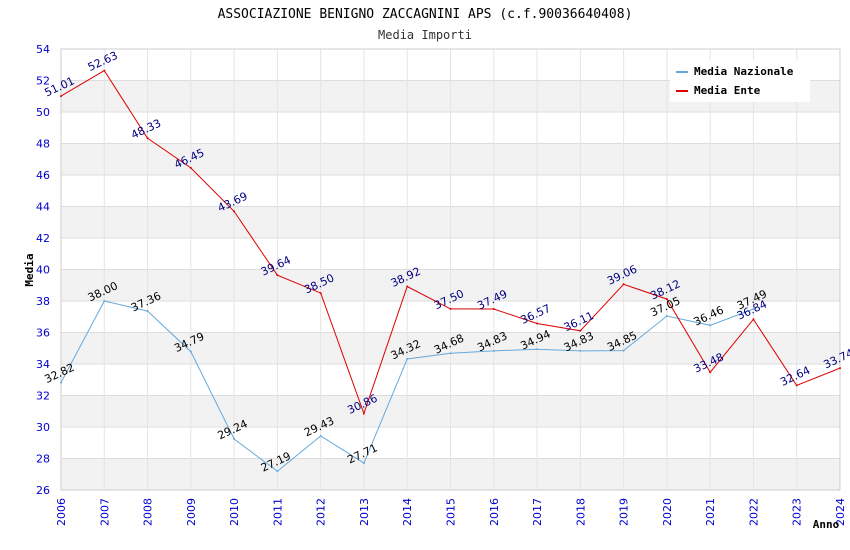 The image size is (850, 550). Describe the element at coordinates (840, 512) in the screenshot. I see `x-tick-label: 2024` at that location.